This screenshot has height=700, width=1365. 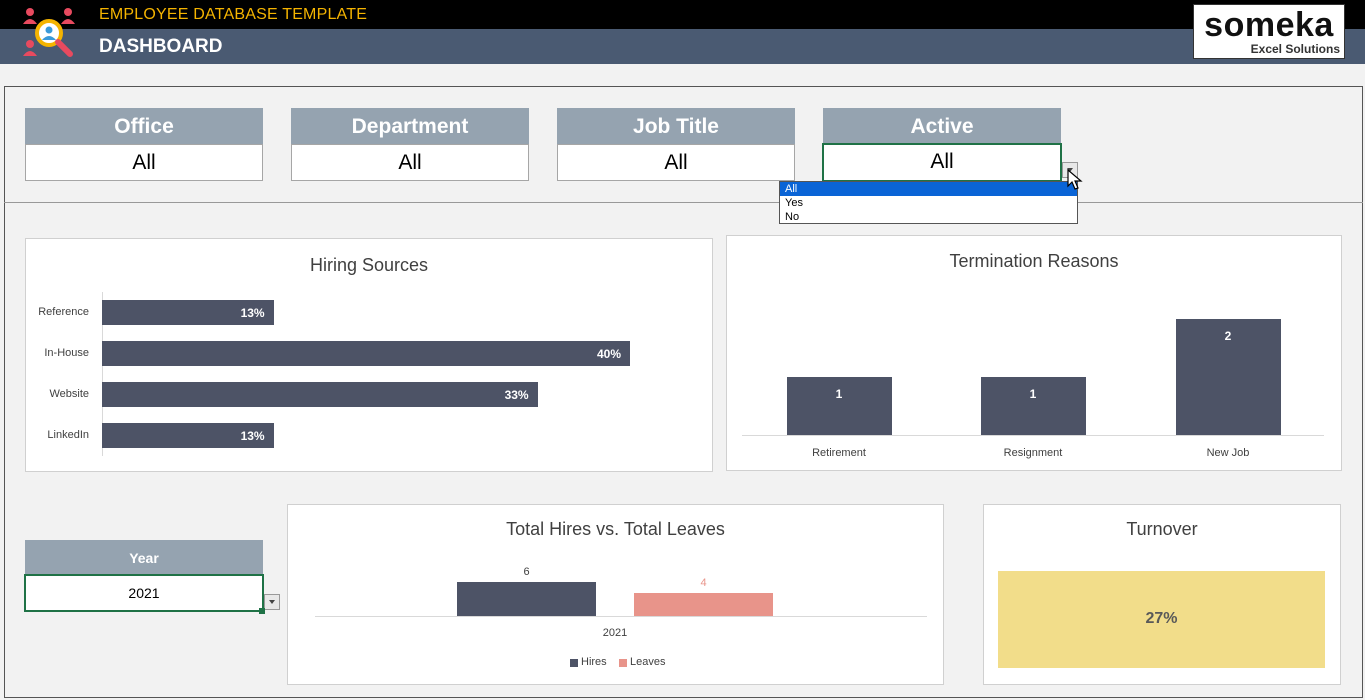 What do you see at coordinates (792, 217) in the screenshot?
I see `dropdown-option-no: No` at bounding box center [792, 217].